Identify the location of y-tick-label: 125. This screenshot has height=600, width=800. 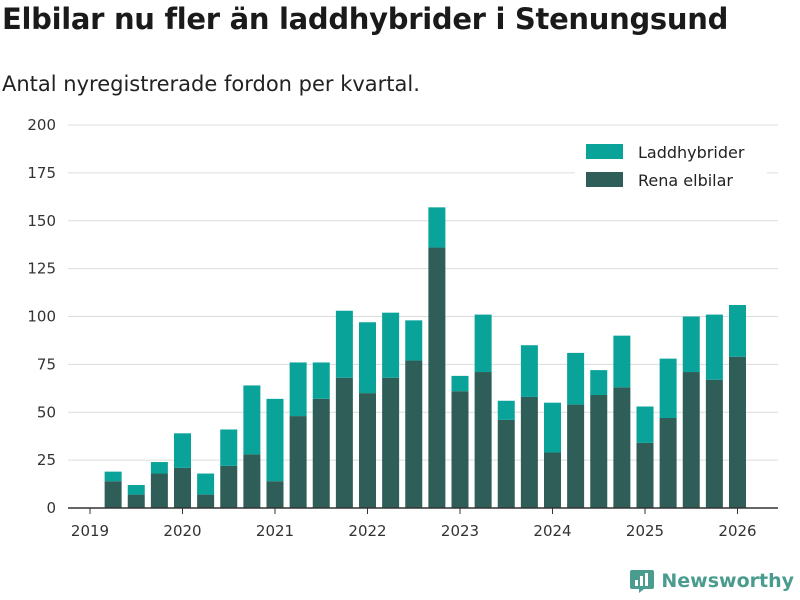
(41, 269).